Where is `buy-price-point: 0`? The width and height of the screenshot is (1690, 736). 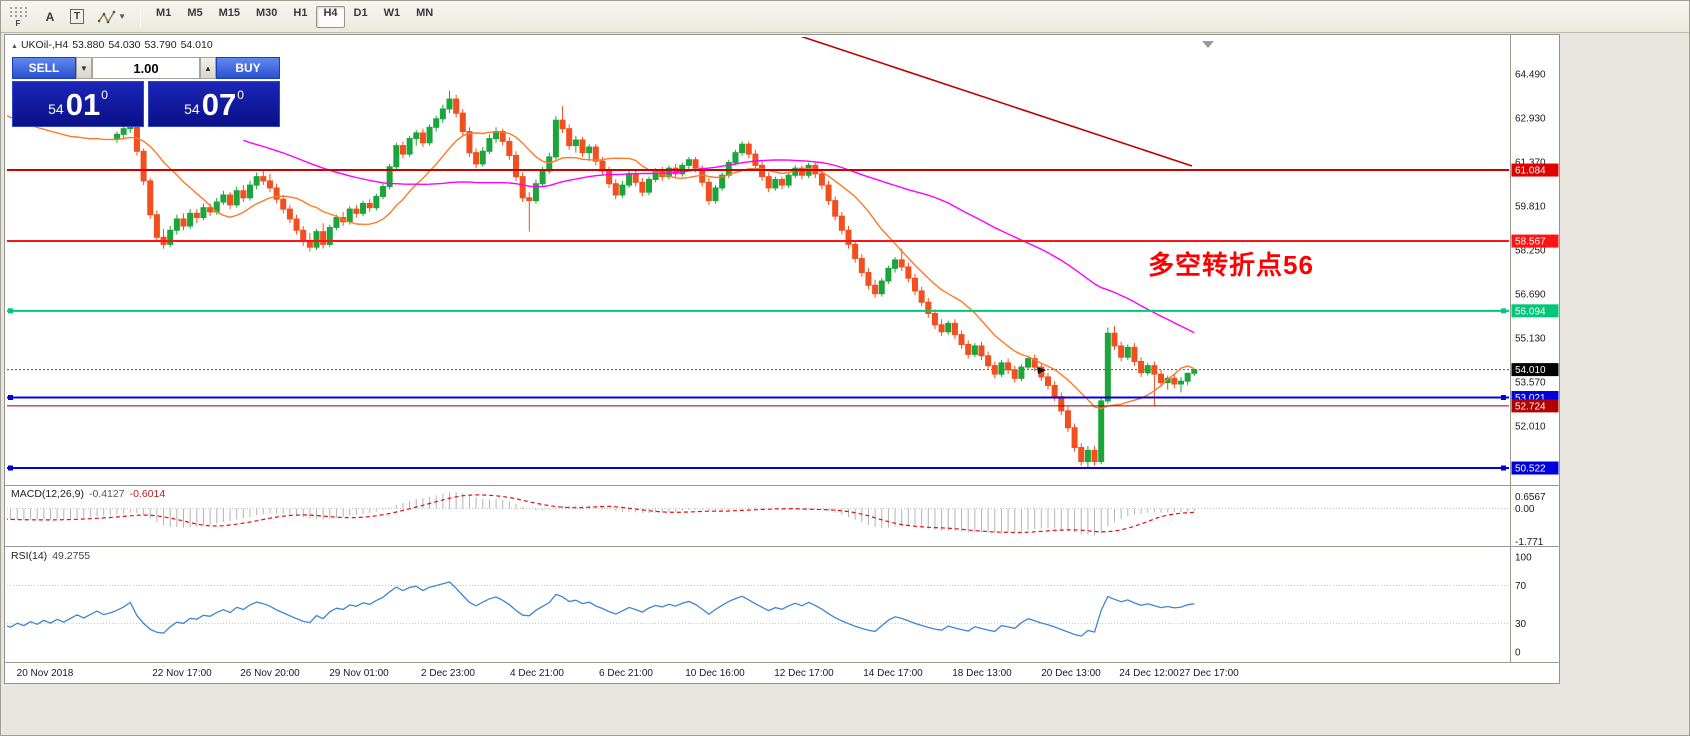 buy-price-point: 0 is located at coordinates (240, 95).